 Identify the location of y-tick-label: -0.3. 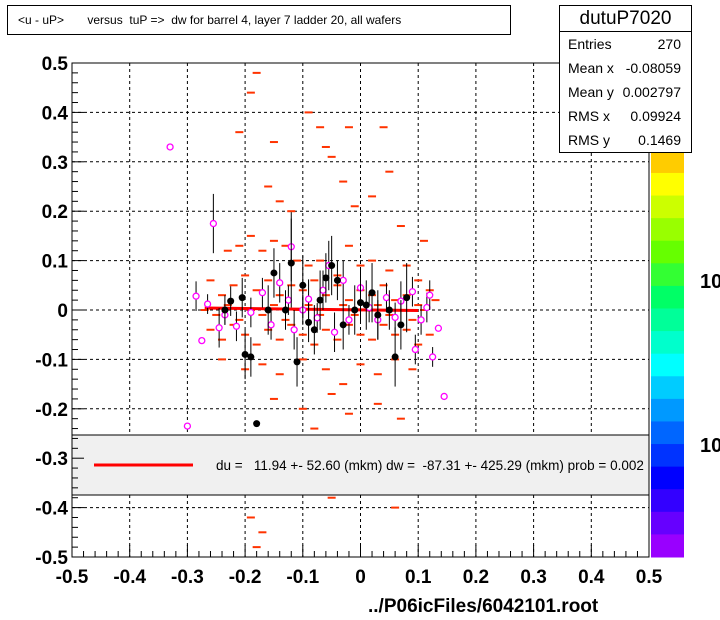
(51, 459).